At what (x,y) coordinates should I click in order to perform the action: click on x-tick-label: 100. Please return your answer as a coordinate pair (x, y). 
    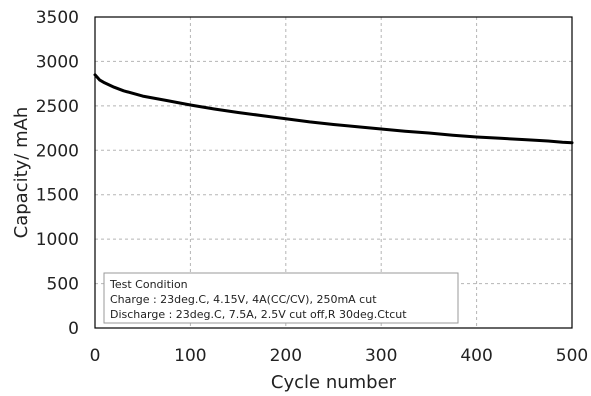
    Looking at the image, I should click on (190, 356).